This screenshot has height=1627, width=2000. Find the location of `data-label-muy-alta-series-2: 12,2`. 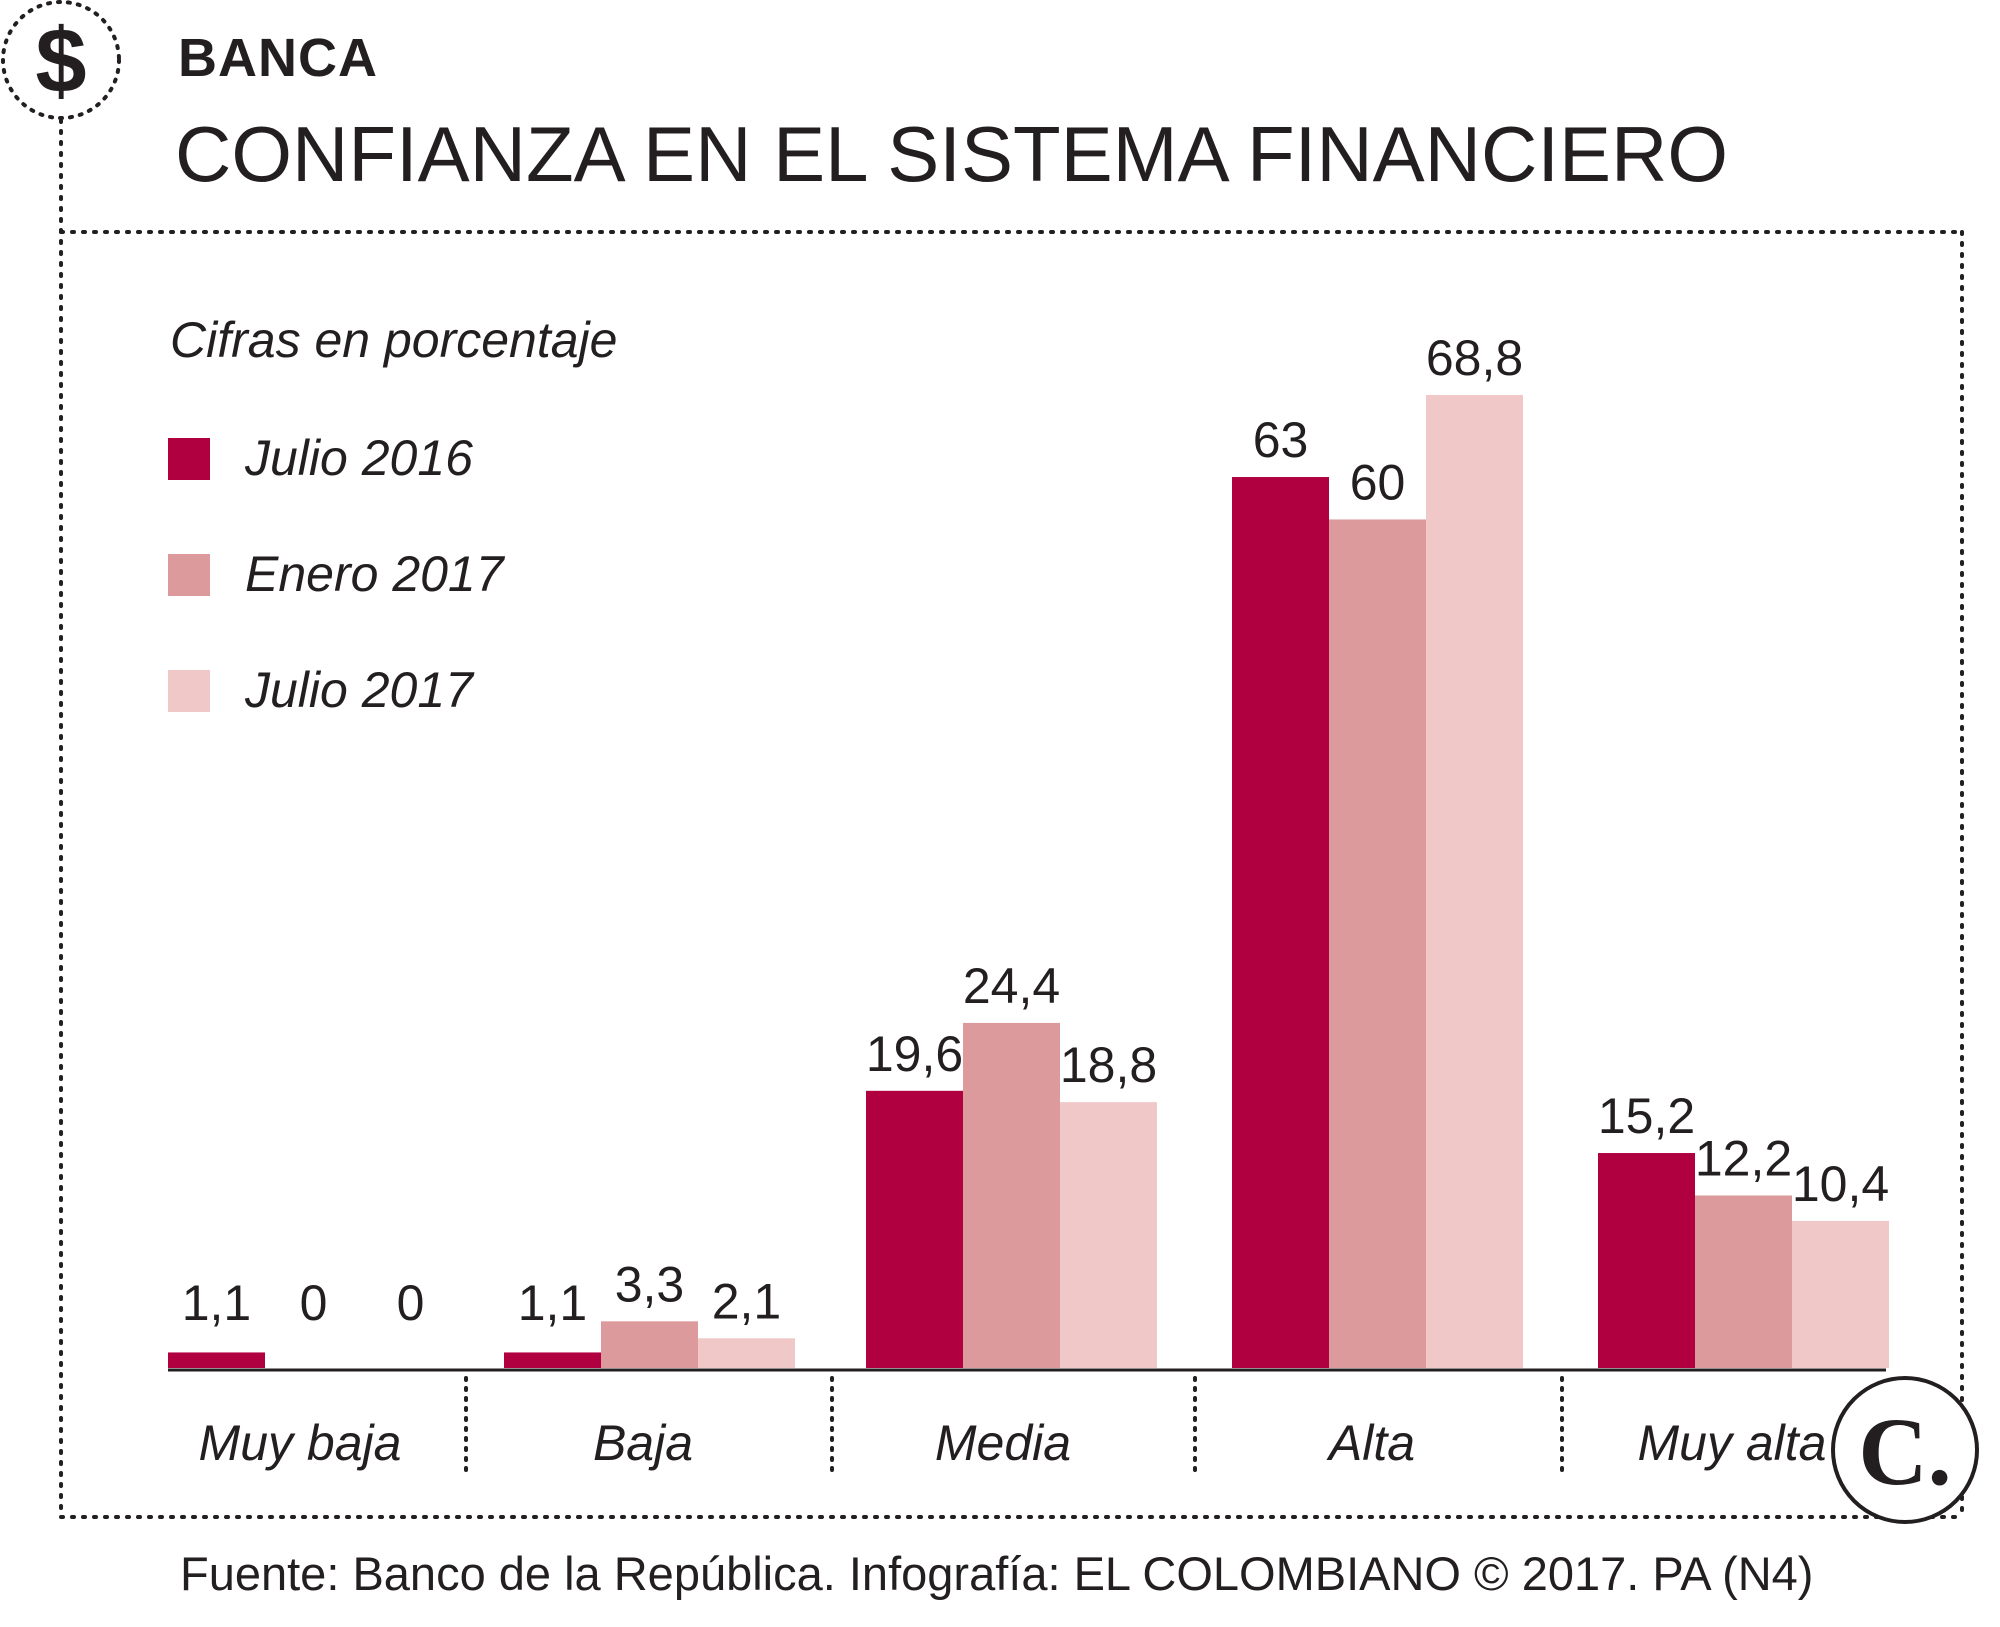

data-label-muy-alta-series-2: 12,2 is located at coordinates (1743, 1158).